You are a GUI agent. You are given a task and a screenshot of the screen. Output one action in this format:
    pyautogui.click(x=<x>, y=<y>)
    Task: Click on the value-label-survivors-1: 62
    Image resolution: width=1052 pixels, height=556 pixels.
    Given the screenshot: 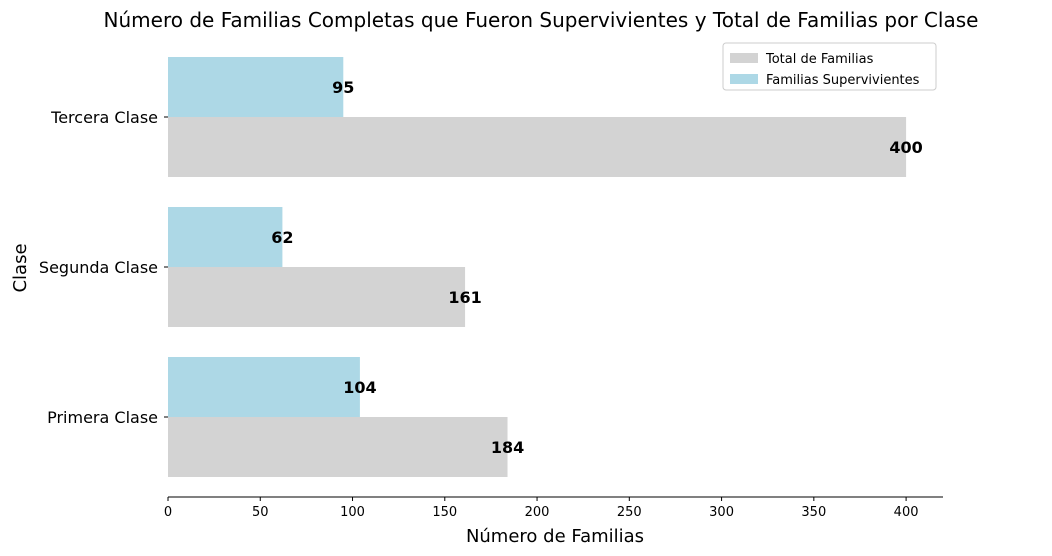 What is the action you would take?
    pyautogui.click(x=282, y=237)
    